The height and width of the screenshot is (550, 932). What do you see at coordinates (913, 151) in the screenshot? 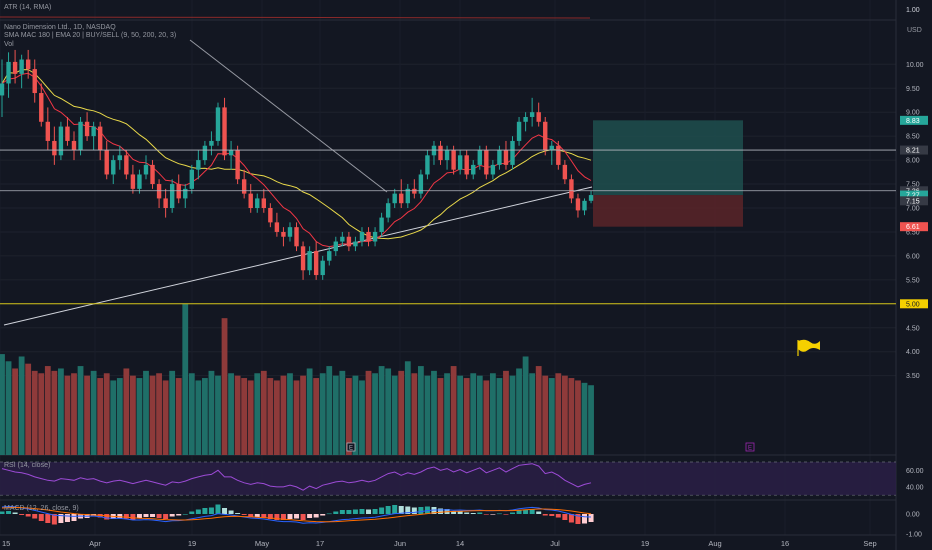
I see `price-tag-label: 8.21` at bounding box center [913, 151].